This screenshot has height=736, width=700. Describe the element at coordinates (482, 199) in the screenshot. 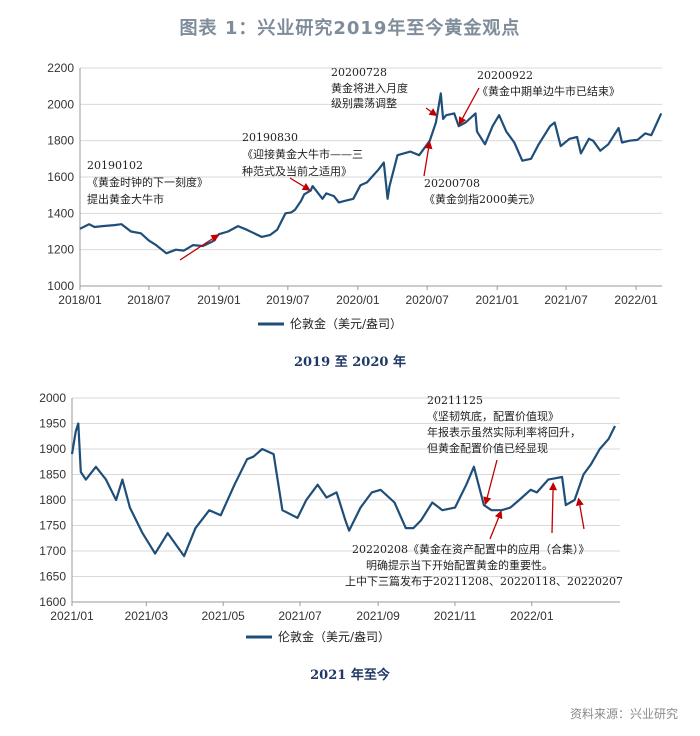

I see `annotation-line: 《黄金剑指2000美元》` at that location.